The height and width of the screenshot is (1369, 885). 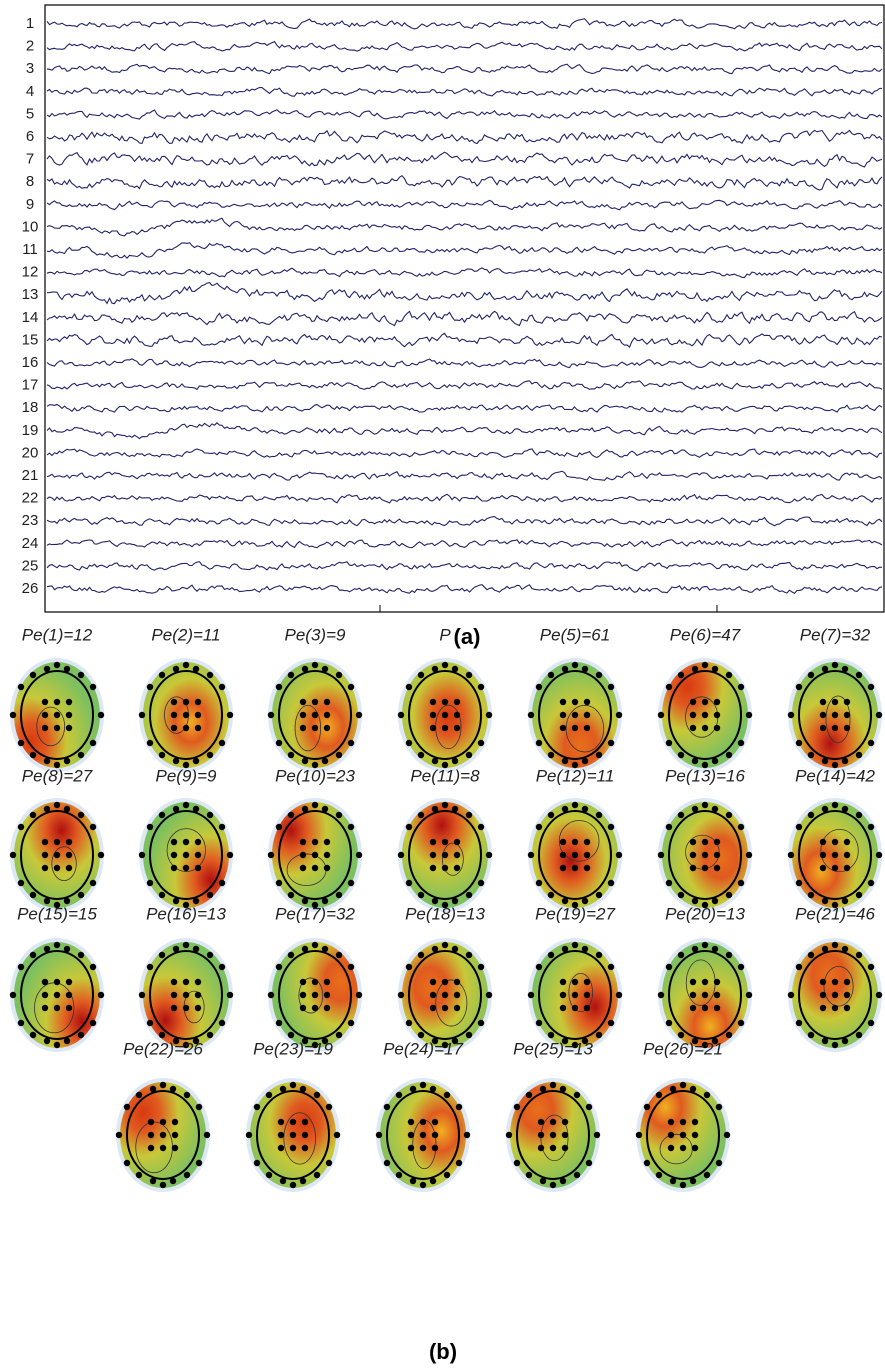 I want to click on channel-label: 20, so click(x=30, y=452).